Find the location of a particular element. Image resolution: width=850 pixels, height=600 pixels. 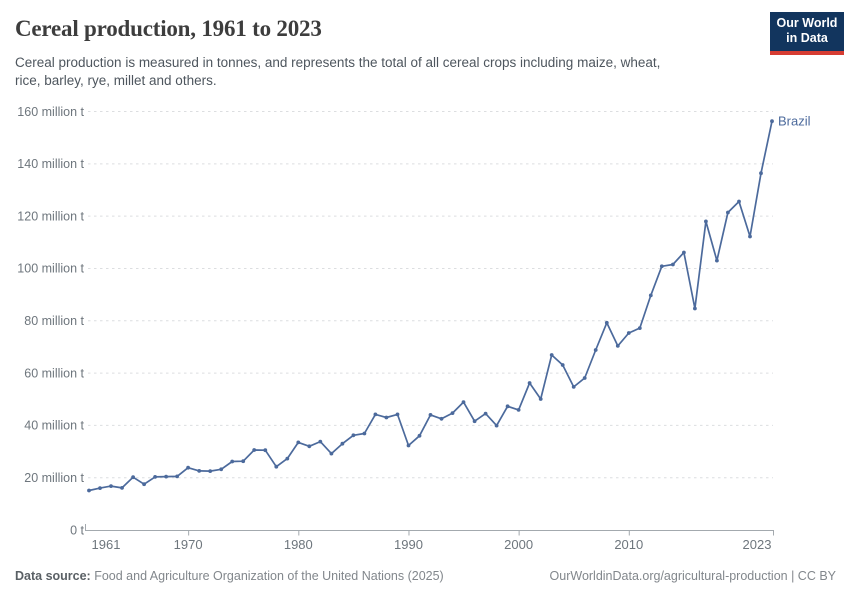

y-tick-label: 140 million t is located at coordinates (50, 164).